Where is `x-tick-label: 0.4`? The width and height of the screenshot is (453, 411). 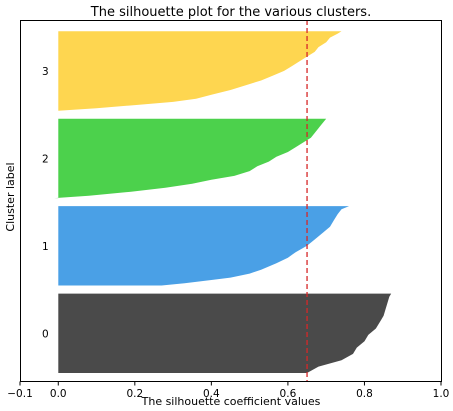 x-tick-label: 0.4 is located at coordinates (211, 394).